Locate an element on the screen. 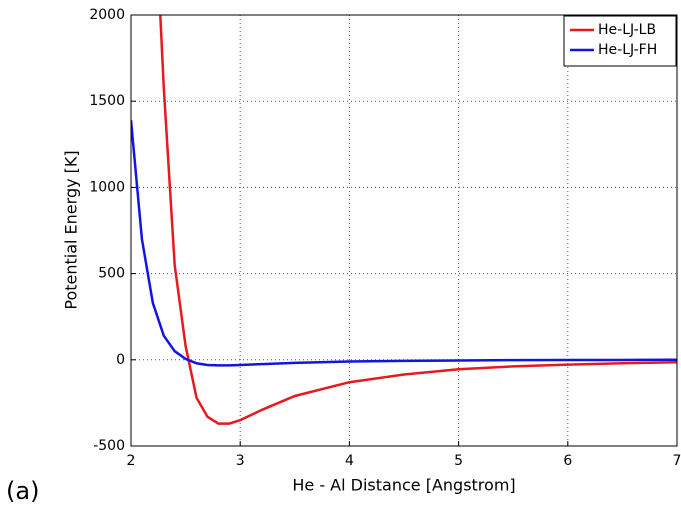 Image resolution: width=681 pixels, height=516 pixels. legend-label: He-LJ-FH is located at coordinates (627, 50).